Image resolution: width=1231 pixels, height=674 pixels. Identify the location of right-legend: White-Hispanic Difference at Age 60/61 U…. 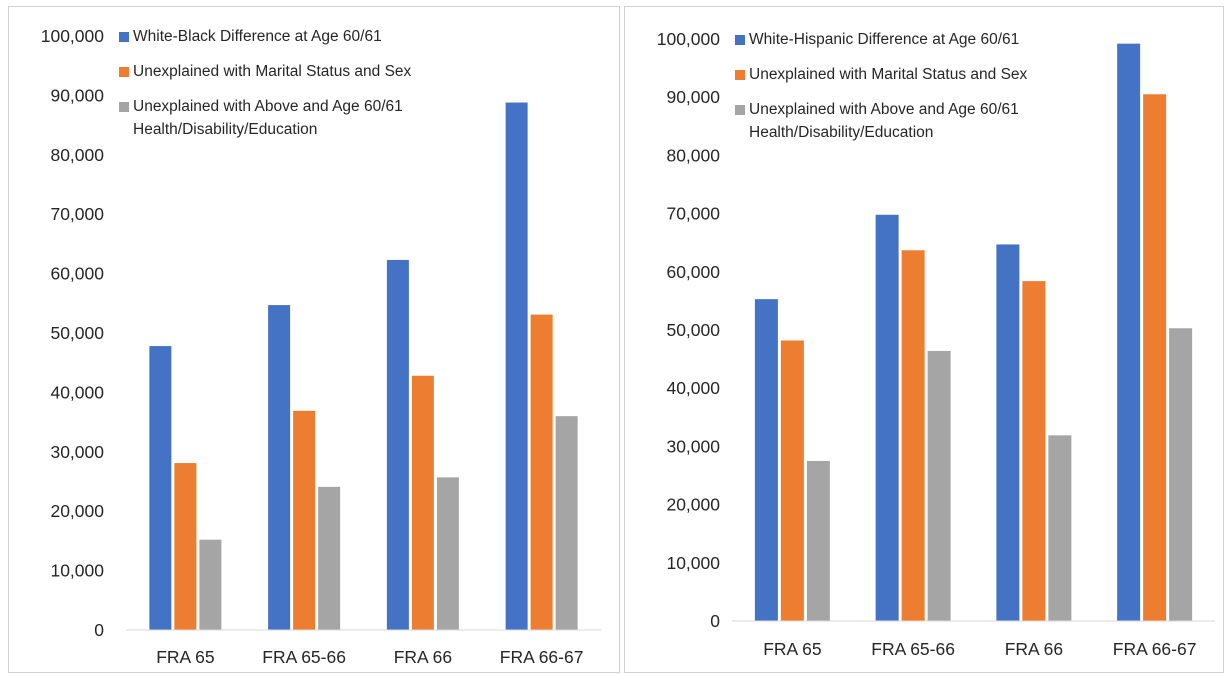
(922, 92).